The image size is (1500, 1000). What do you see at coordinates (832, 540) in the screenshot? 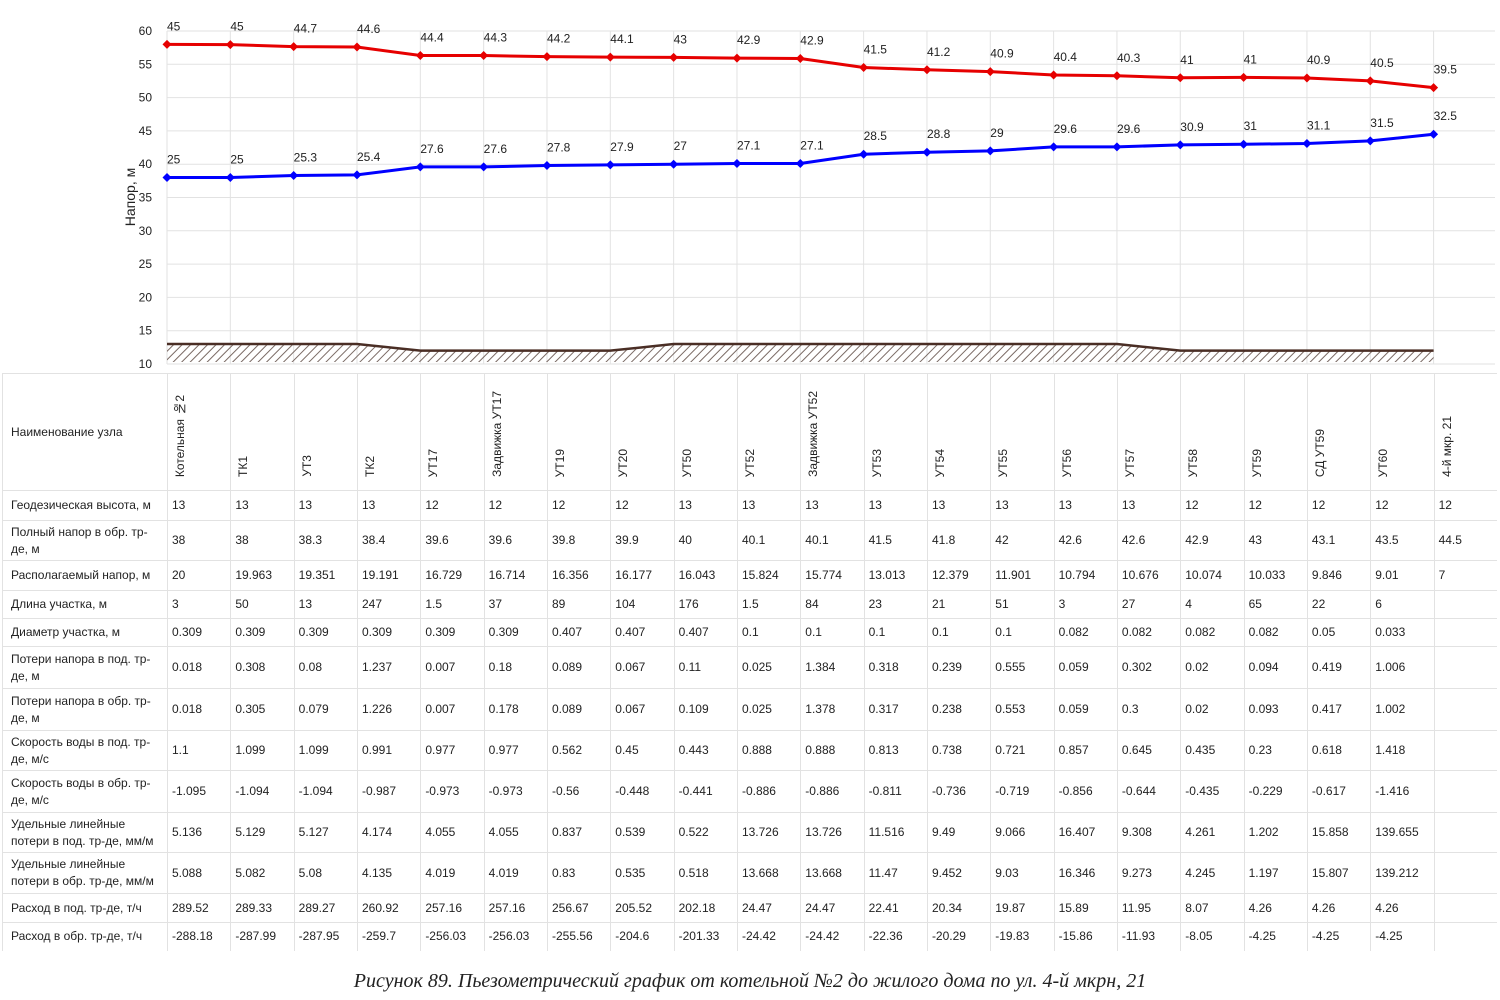
I see `cell: 40.1` at bounding box center [832, 540].